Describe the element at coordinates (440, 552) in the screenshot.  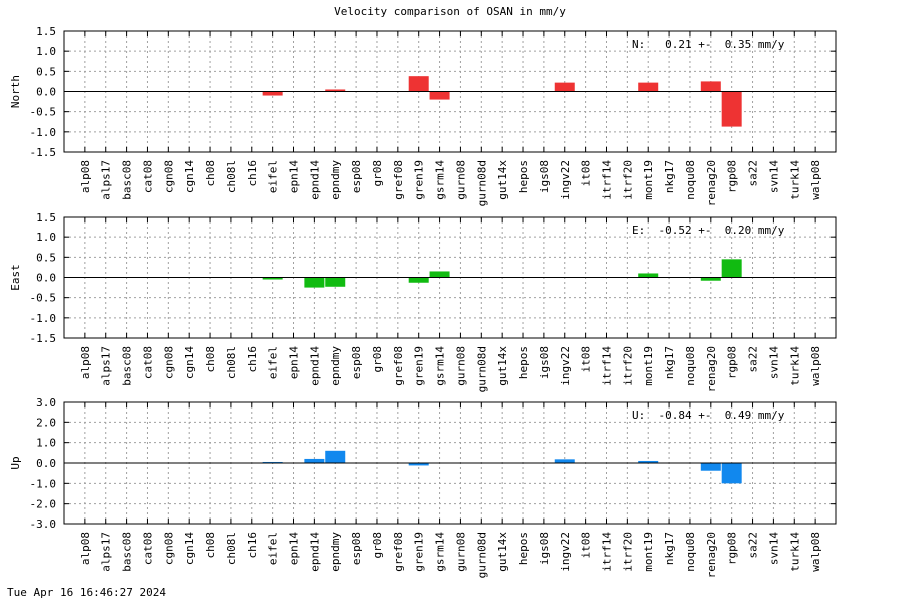
I see `x-tick-label: gsrm14` at that location.